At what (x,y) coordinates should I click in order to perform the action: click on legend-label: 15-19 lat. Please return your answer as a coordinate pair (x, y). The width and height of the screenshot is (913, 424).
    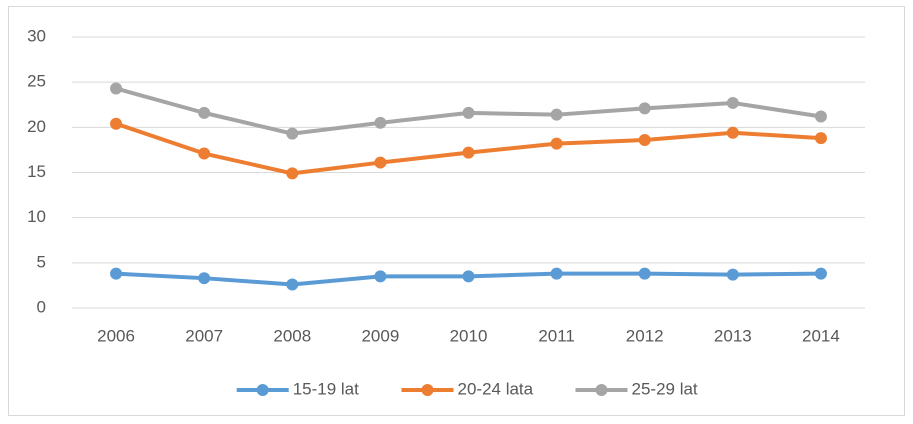
    Looking at the image, I should click on (326, 388).